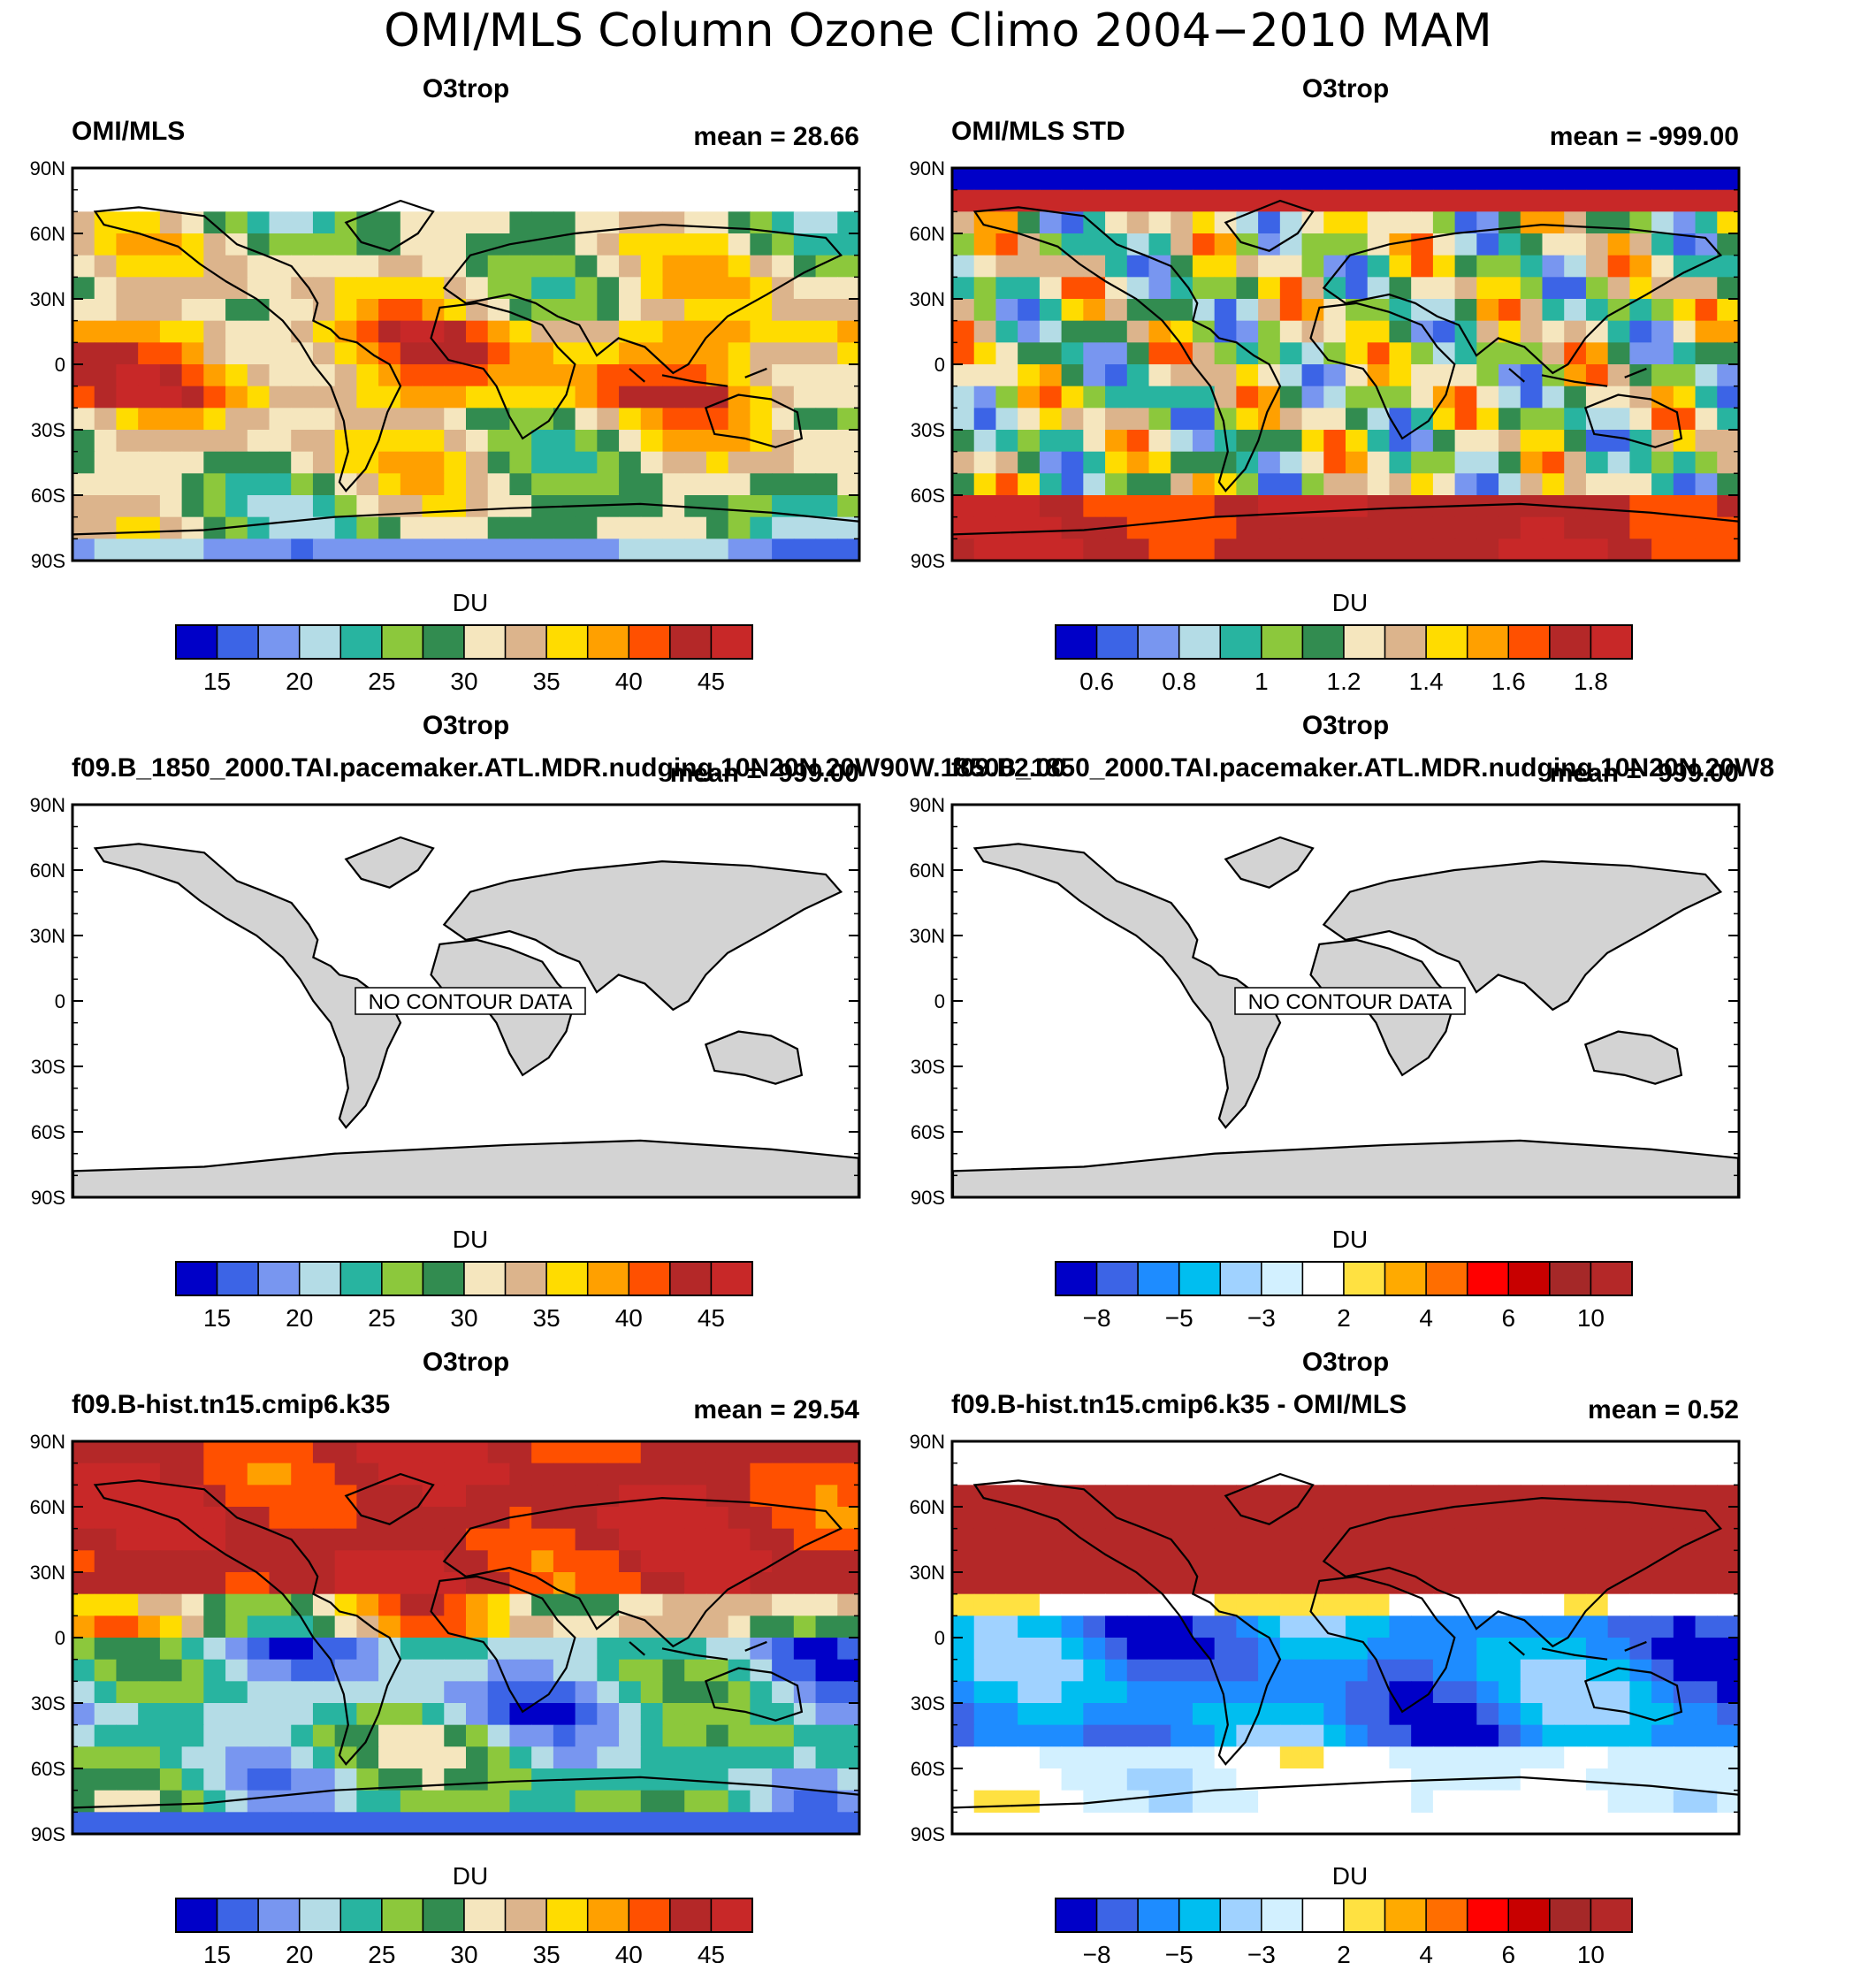 This screenshot has width=1876, height=1963. What do you see at coordinates (470, 1239) in the screenshot?
I see `colorbar-units: DU` at bounding box center [470, 1239].